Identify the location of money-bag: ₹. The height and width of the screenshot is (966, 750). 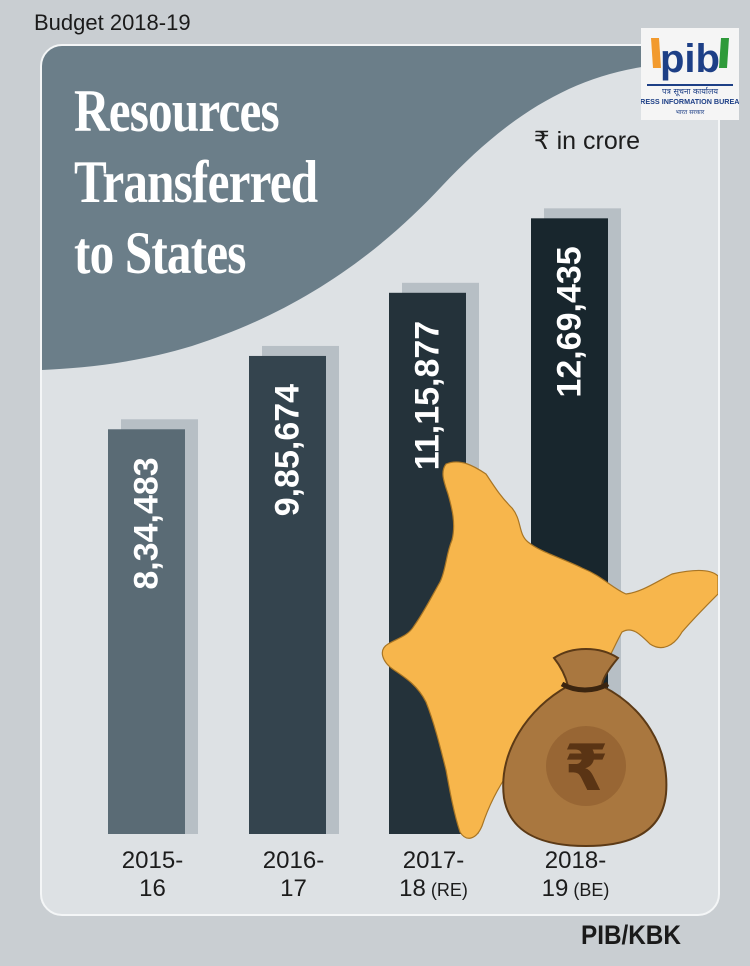
(585, 748).